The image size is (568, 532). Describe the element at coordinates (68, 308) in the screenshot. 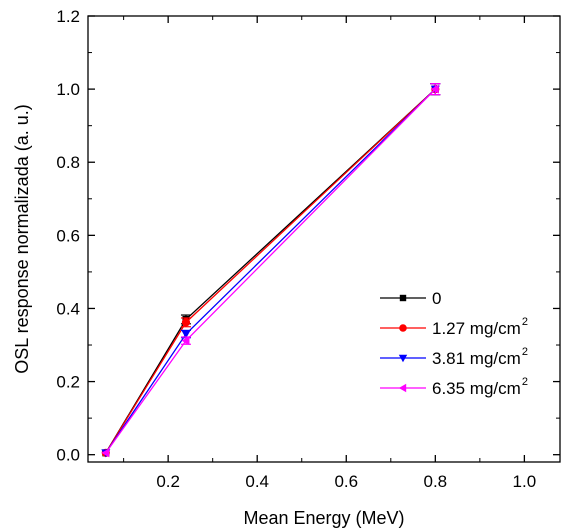

I see `y-tick-label: 0.4` at that location.